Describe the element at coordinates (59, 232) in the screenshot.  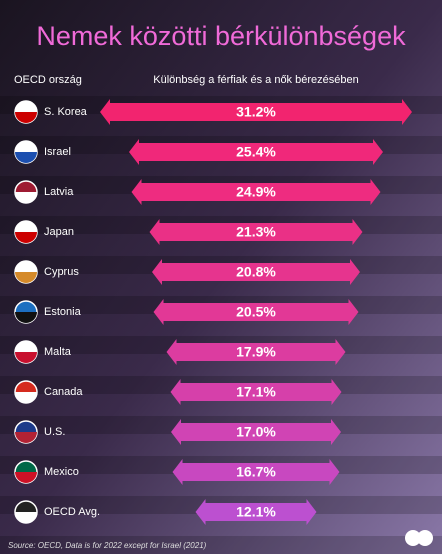
I see `category-label: Japan` at that location.